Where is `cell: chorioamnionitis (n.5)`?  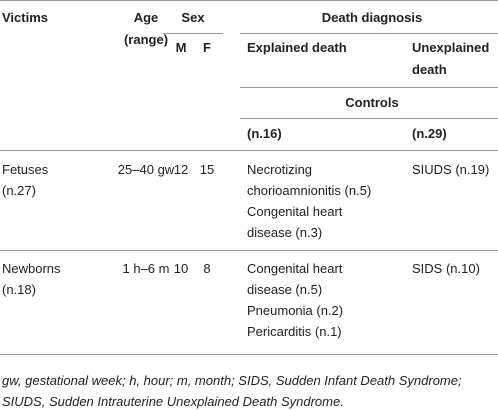 cell: chorioamnionitis (n.5) is located at coordinates (309, 190).